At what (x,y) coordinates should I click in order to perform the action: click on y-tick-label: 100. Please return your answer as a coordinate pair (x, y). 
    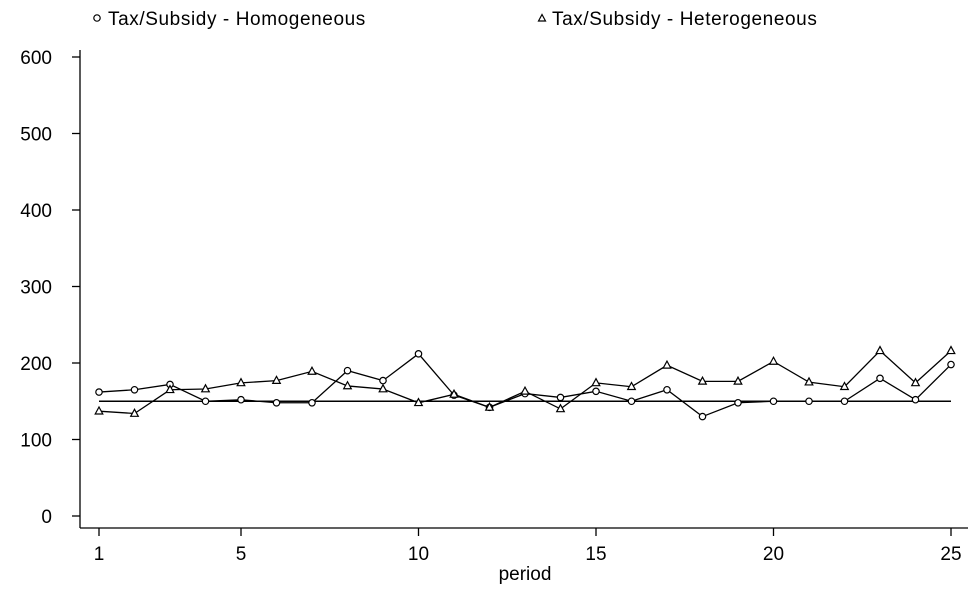
    Looking at the image, I should click on (36, 441).